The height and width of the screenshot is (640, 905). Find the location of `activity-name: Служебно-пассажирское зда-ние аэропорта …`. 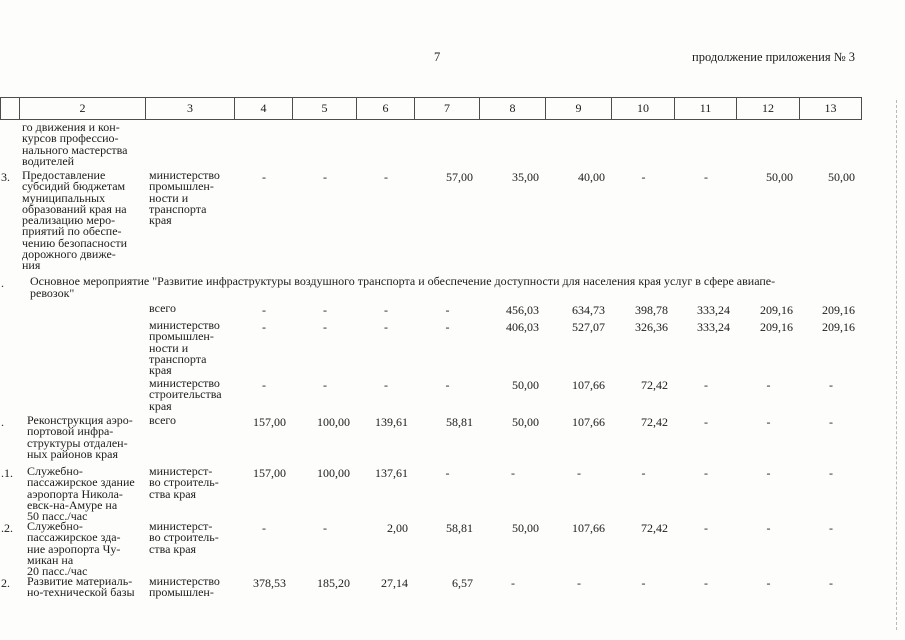

activity-name: Служебно-пассажирское зда-ние аэропорта … is located at coordinates (74, 549).